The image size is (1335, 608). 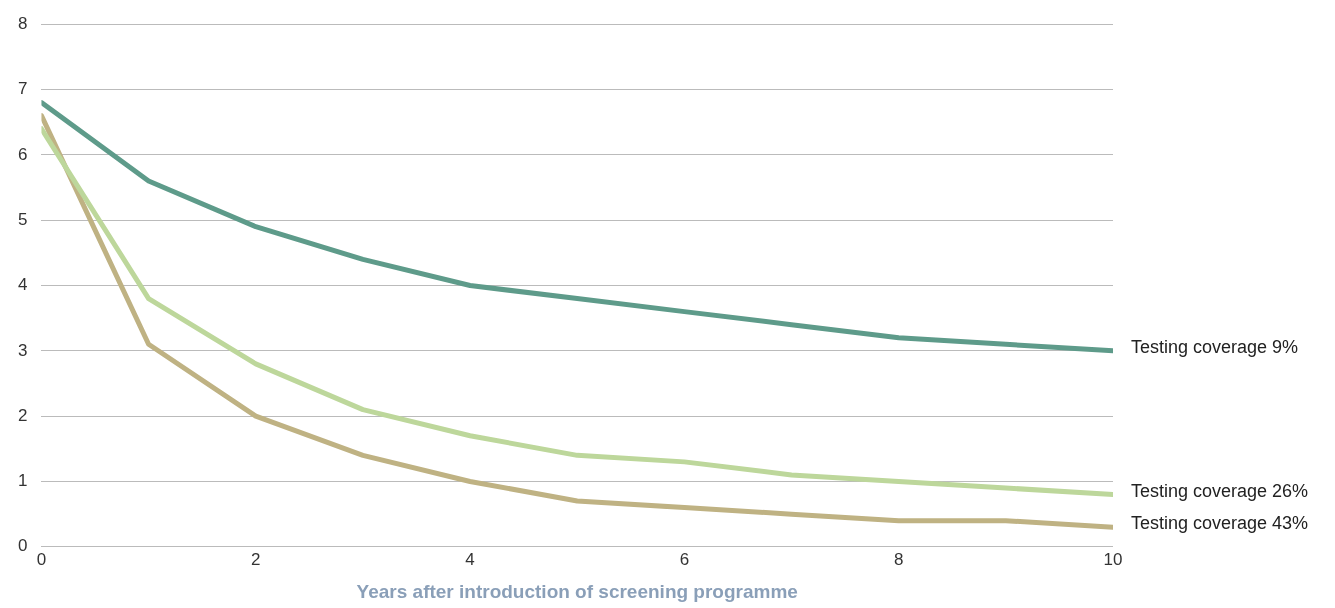 What do you see at coordinates (1220, 523) in the screenshot?
I see `series-label: Testing coverage 43%` at bounding box center [1220, 523].